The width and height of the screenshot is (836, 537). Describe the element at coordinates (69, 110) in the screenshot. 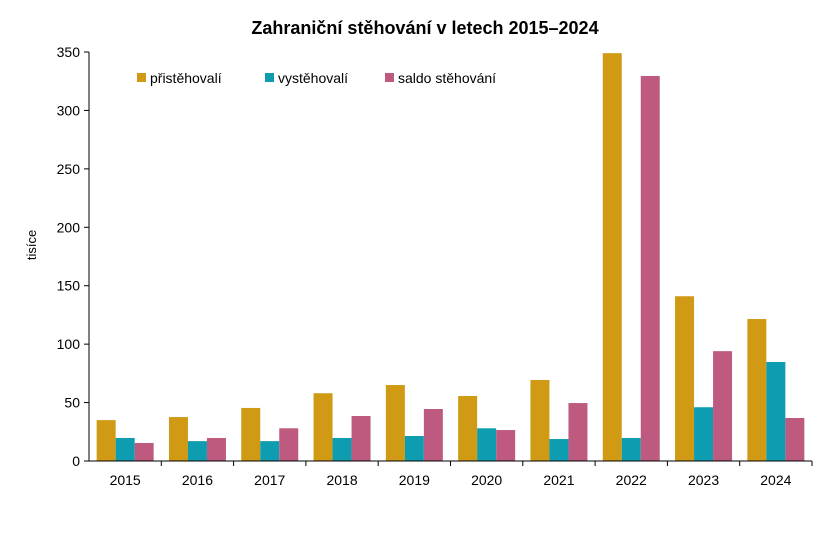

I see `y-tick-label: 300` at that location.